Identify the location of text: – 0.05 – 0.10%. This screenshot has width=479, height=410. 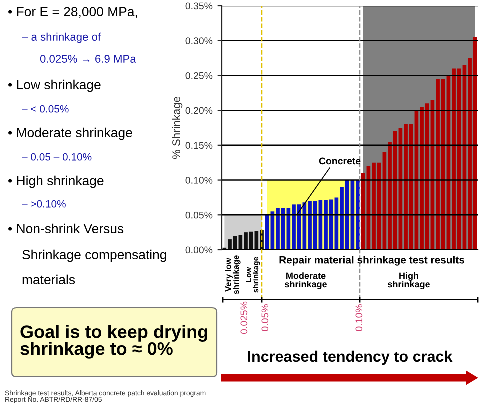
(57, 157).